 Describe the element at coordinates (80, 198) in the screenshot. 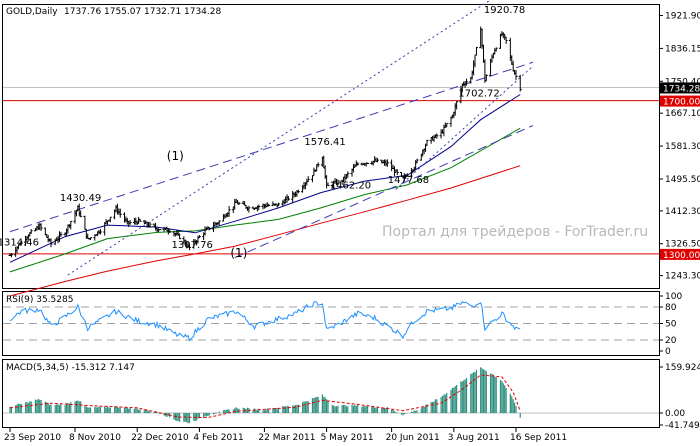

I see `price-annotation: 1430.49` at that location.